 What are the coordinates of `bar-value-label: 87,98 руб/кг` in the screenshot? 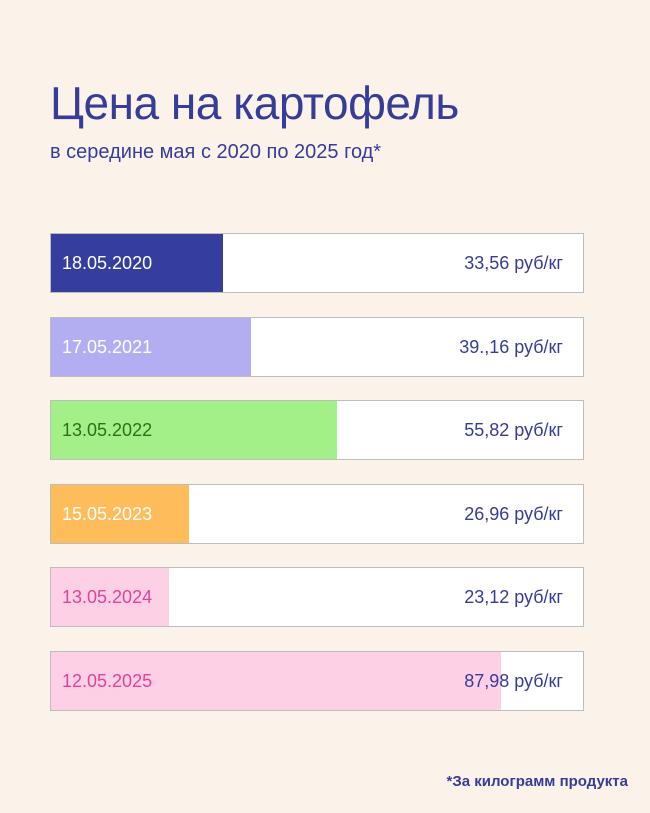 It's located at (513, 680).